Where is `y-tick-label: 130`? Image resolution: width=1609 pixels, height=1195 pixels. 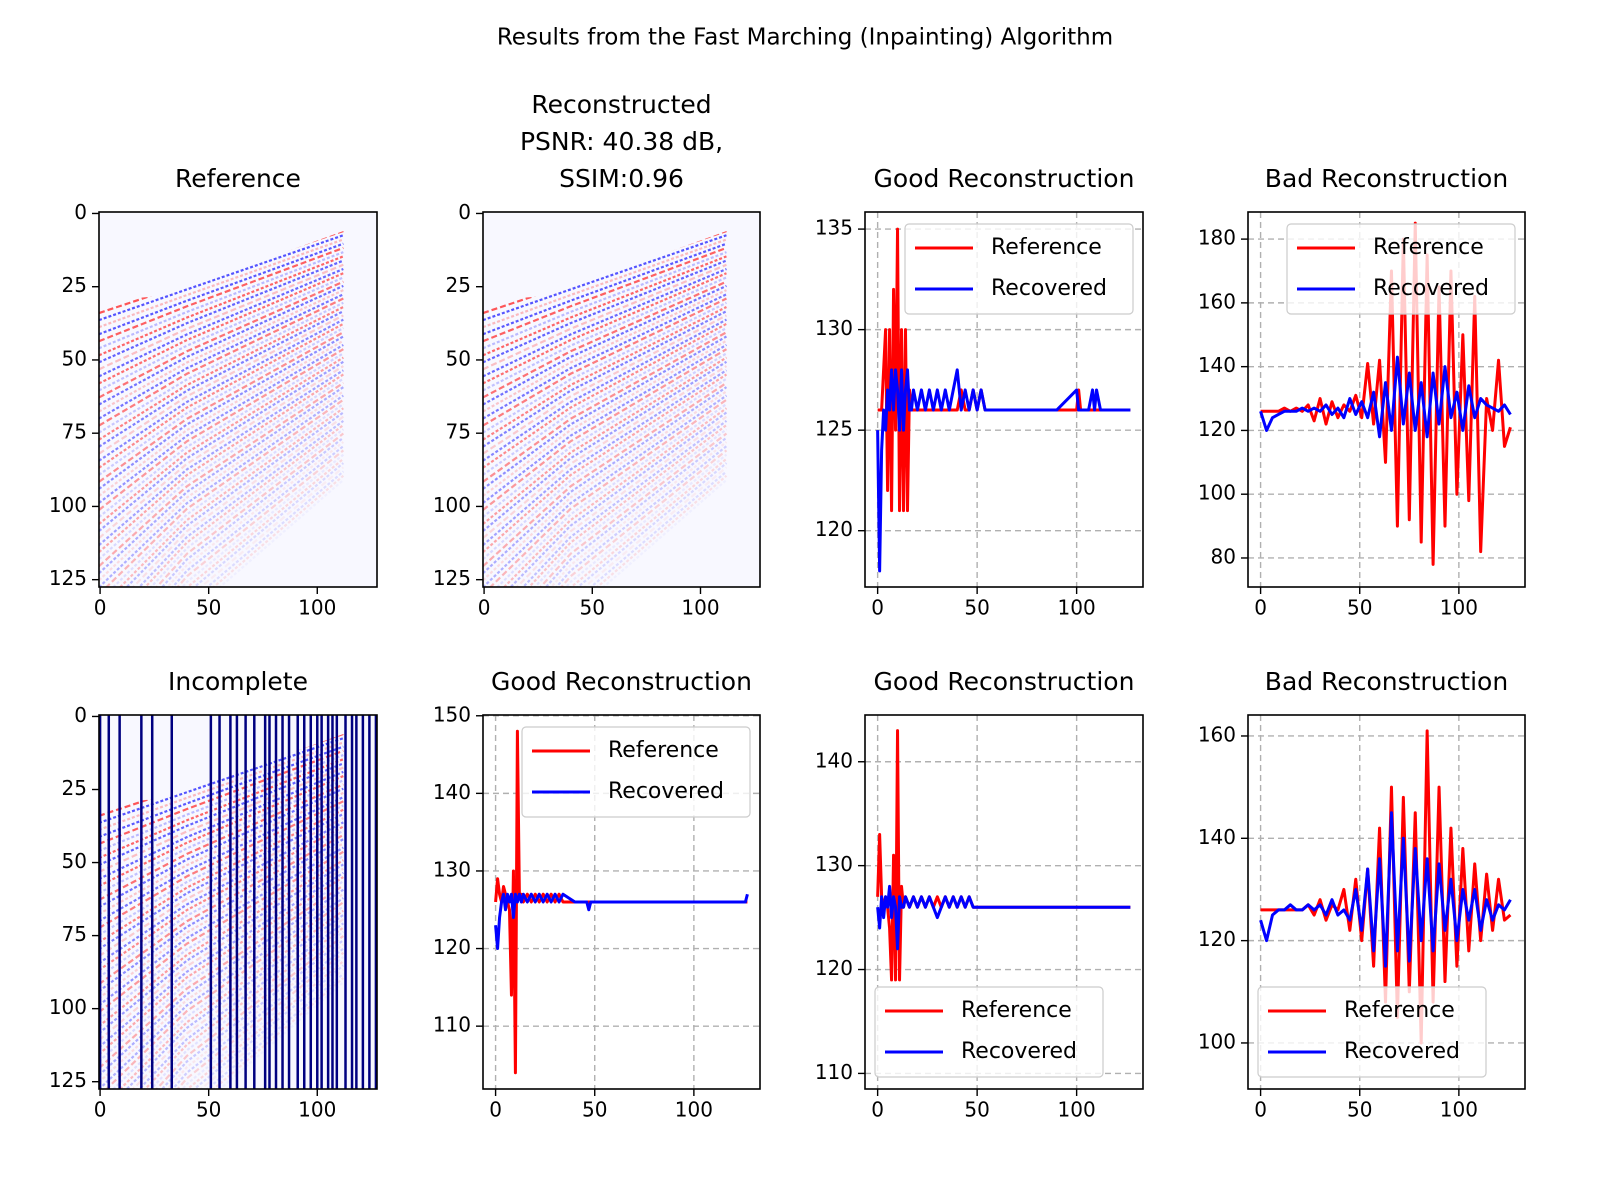 y-tick-label: 130 is located at coordinates (834, 328).